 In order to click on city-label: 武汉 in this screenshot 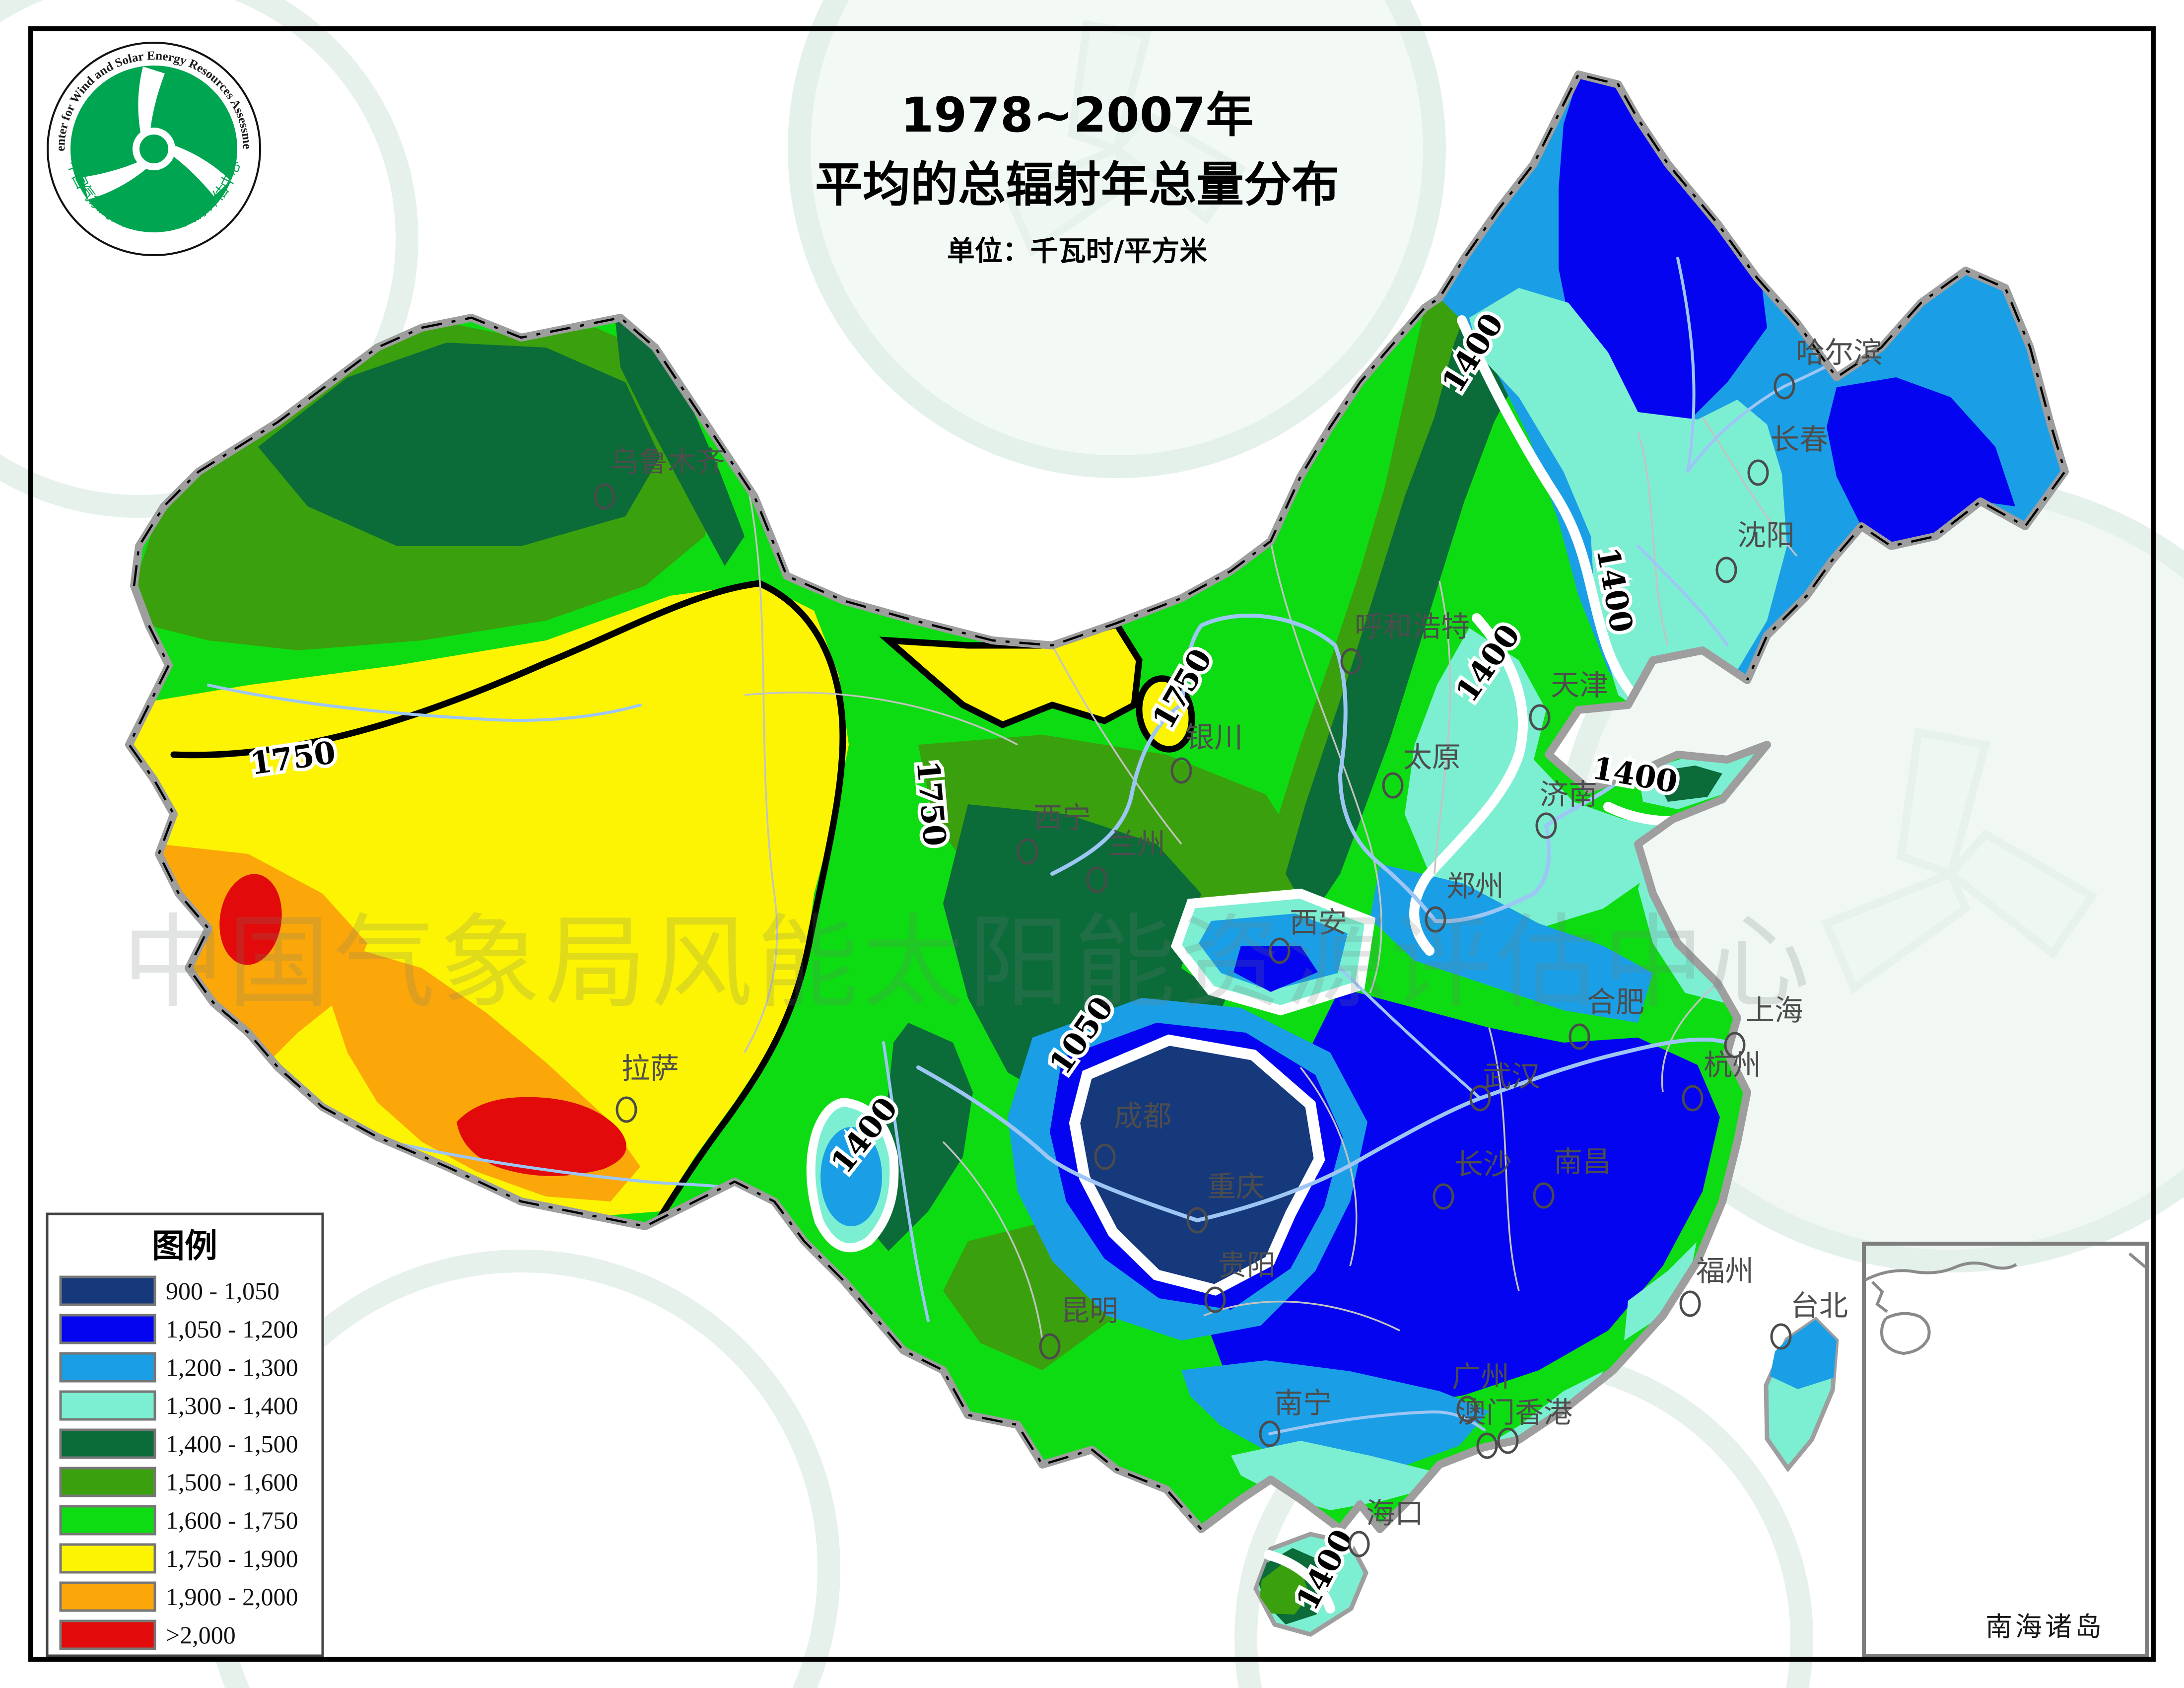, I will do `click(1511, 1076)`.